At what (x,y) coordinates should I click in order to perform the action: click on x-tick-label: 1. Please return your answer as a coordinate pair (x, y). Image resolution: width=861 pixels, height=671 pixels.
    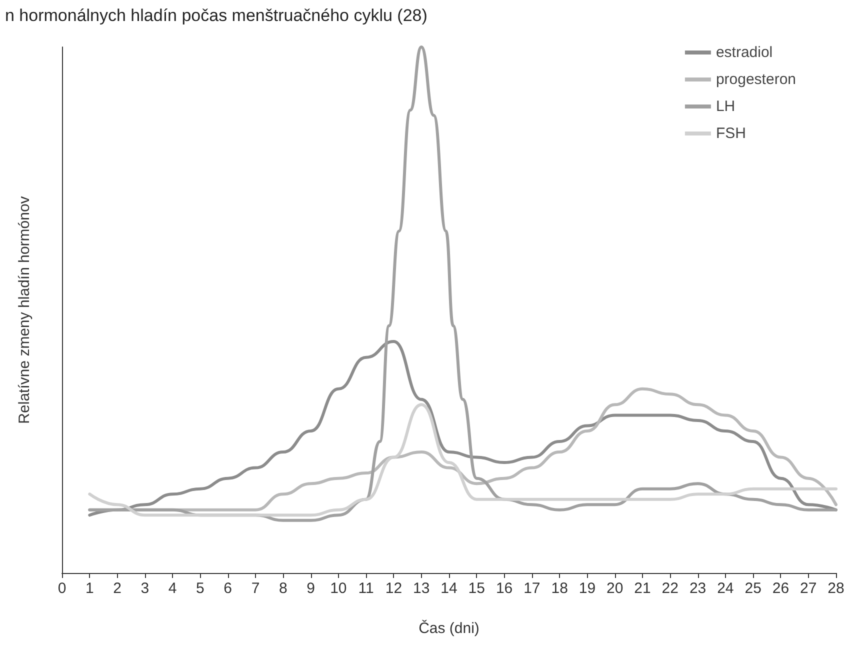
    Looking at the image, I should click on (89, 588).